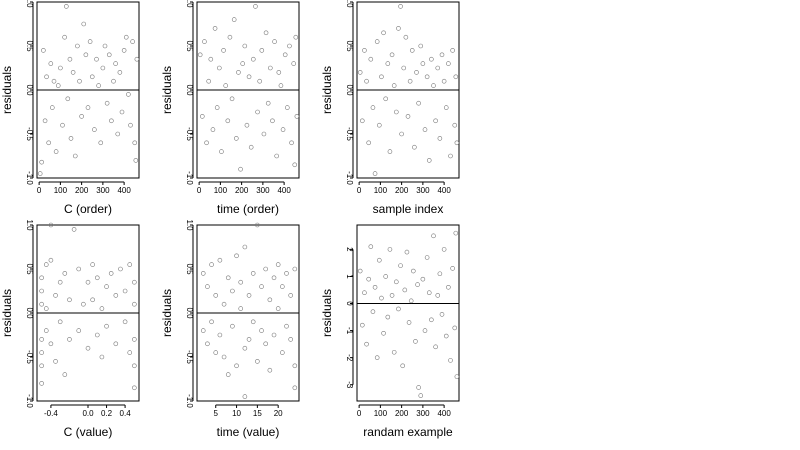  Describe the element at coordinates (327, 313) in the screenshot. I see `y-axis-label: residuals` at that location.